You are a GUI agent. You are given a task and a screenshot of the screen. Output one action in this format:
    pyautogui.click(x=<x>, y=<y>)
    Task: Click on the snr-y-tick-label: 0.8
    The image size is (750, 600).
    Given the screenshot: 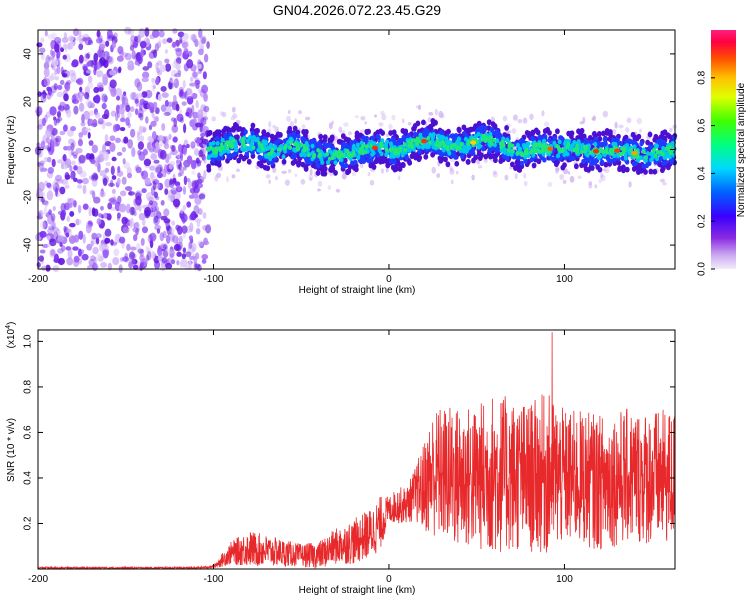 What is the action you would take?
    pyautogui.click(x=28, y=387)
    